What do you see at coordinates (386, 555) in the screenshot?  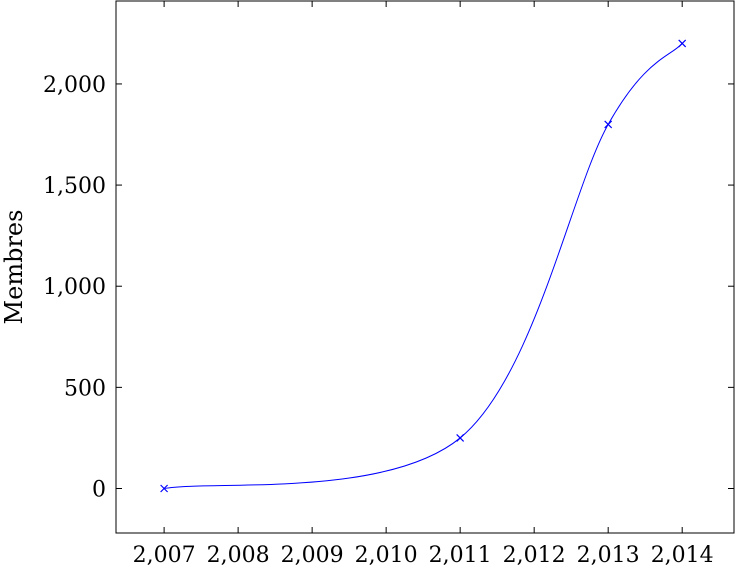 I see `x-tick-label: 2,010` at bounding box center [386, 555].